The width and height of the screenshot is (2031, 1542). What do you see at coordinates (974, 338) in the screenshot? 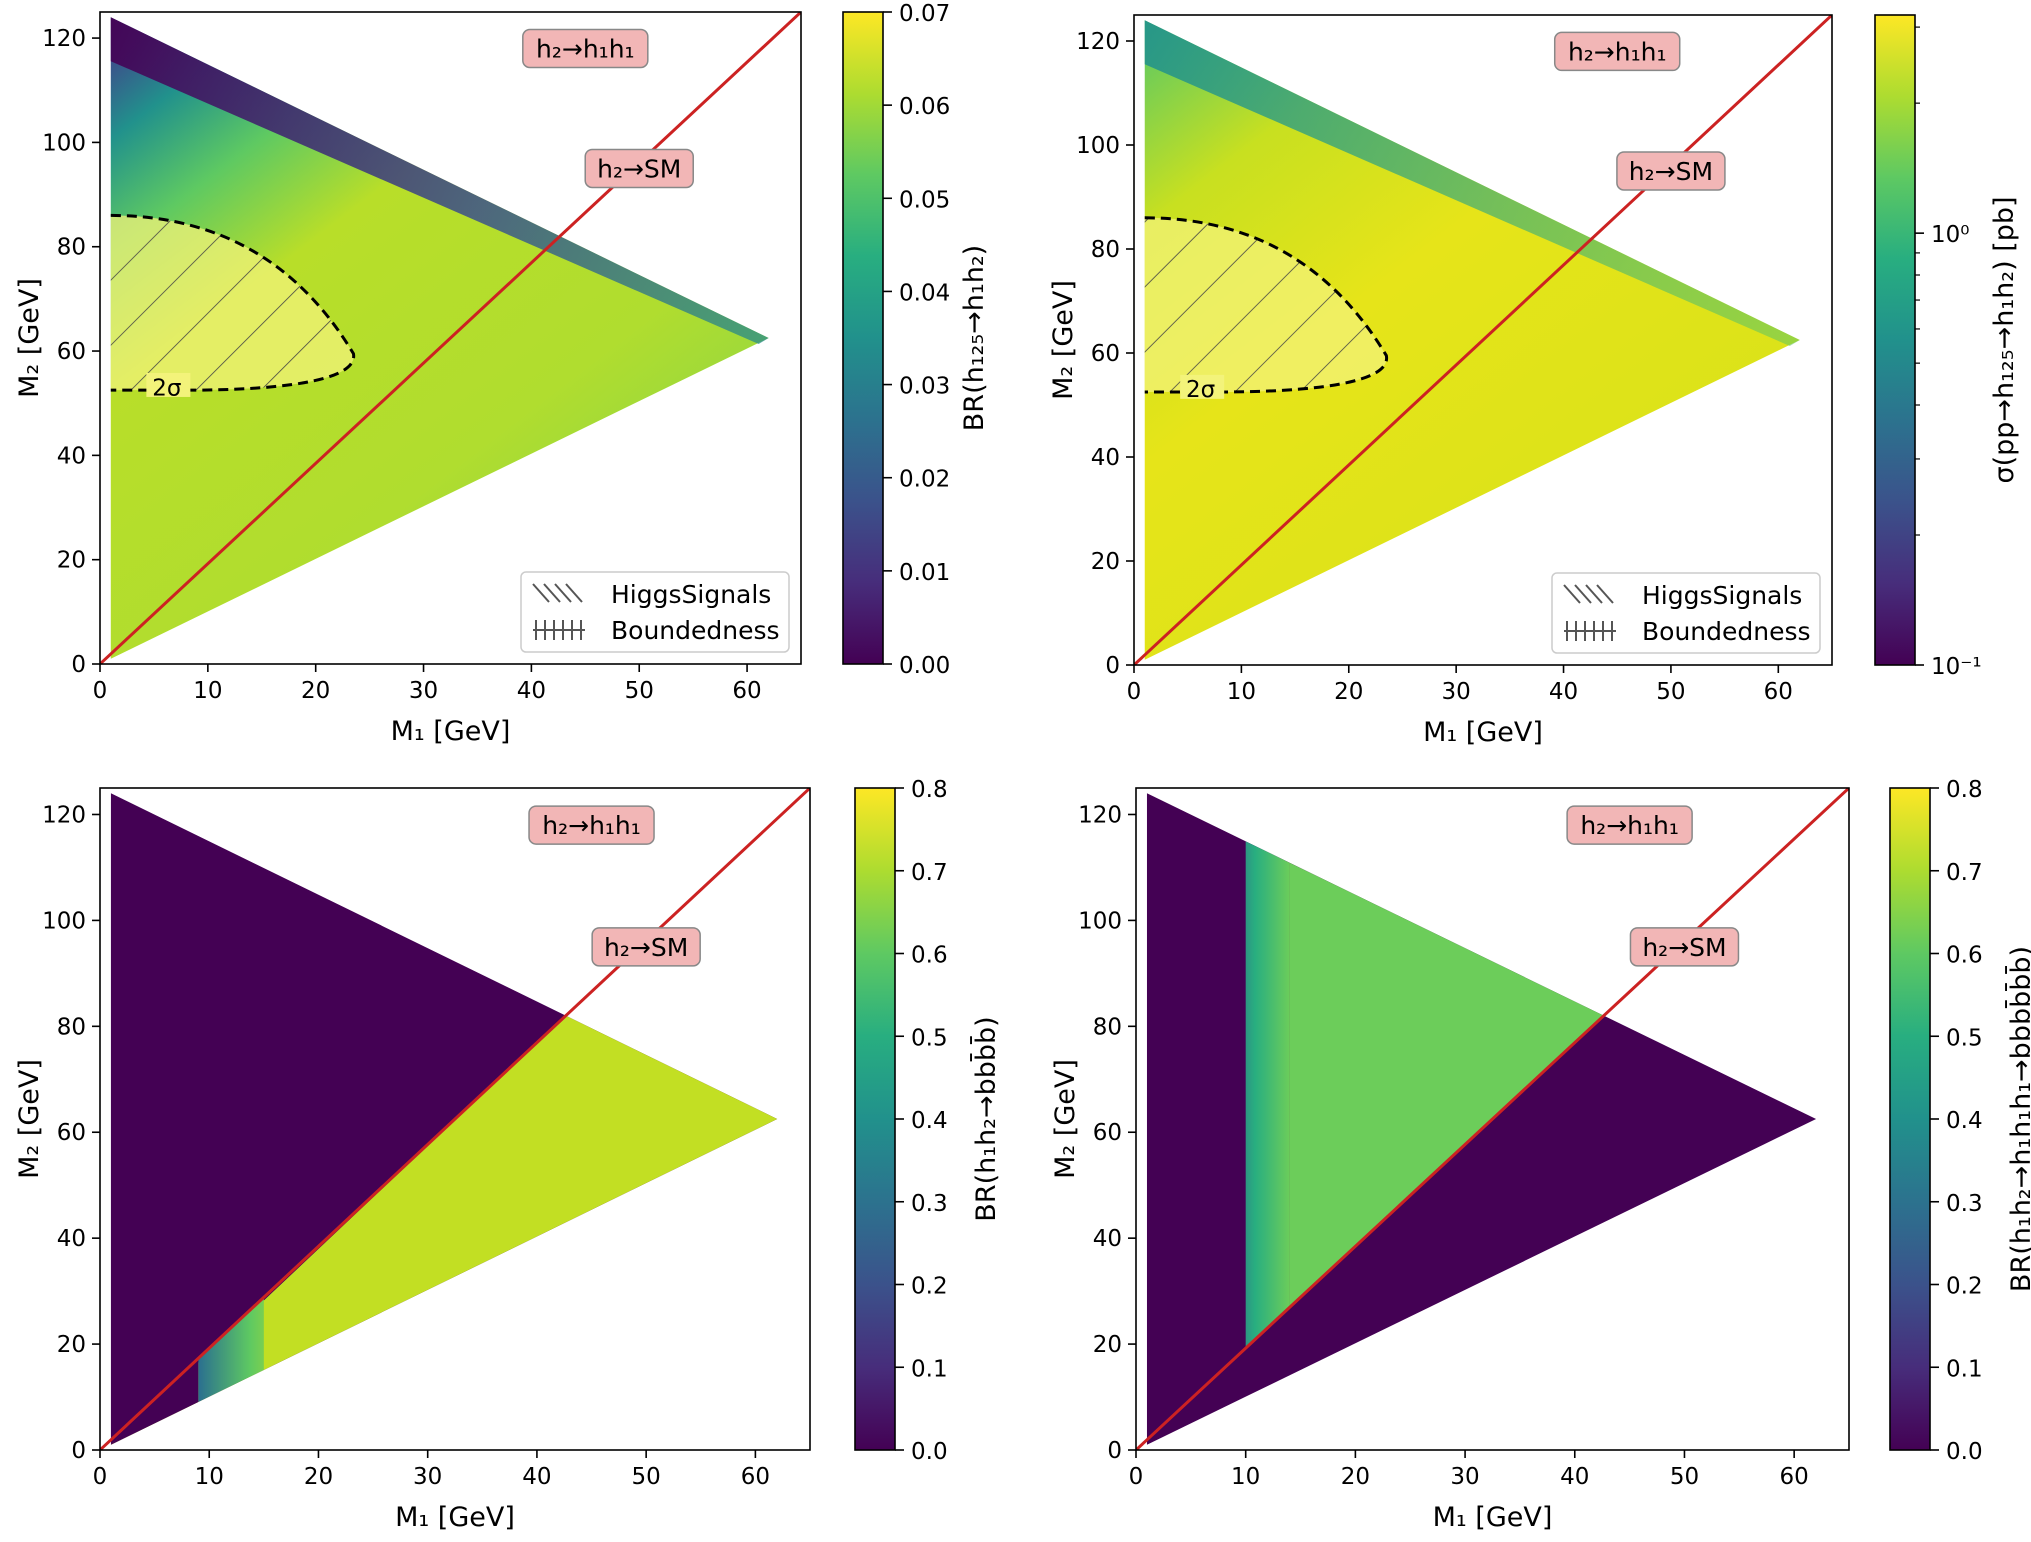
I see `colorbar-label: BR(h₁₂₅→h₁h₂)` at bounding box center [974, 338].